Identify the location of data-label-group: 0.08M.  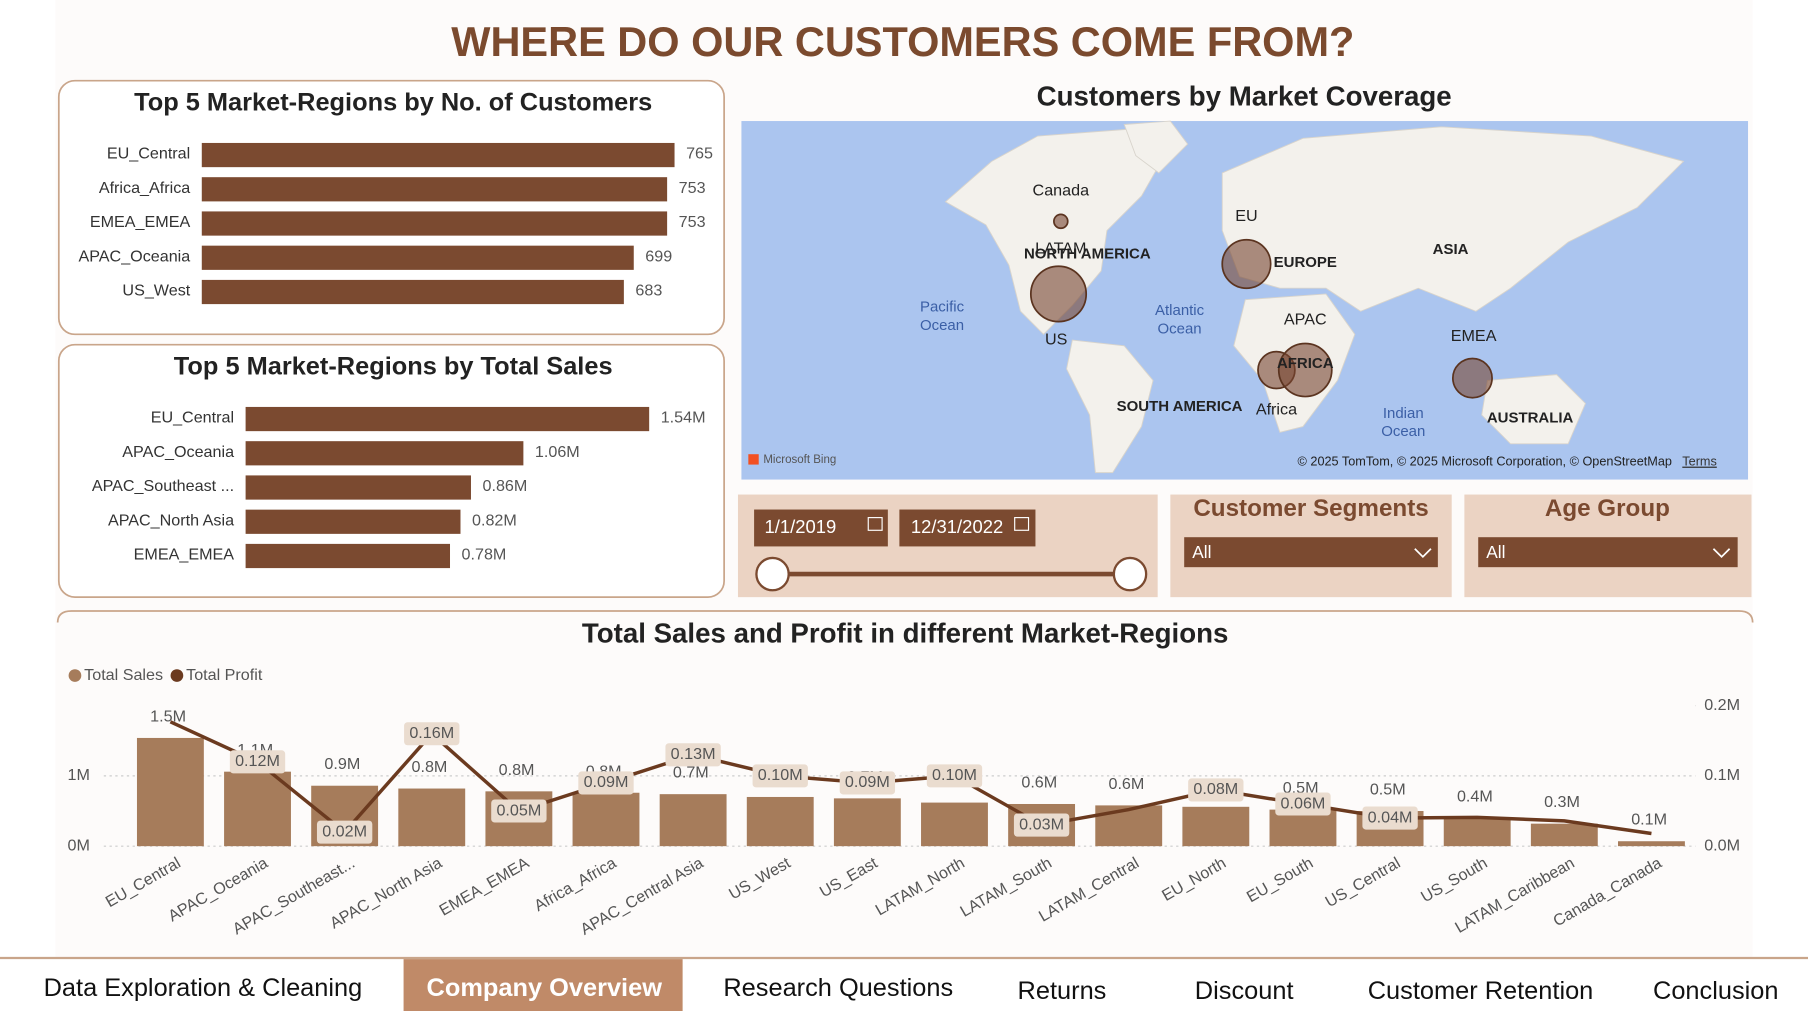
(1216, 790).